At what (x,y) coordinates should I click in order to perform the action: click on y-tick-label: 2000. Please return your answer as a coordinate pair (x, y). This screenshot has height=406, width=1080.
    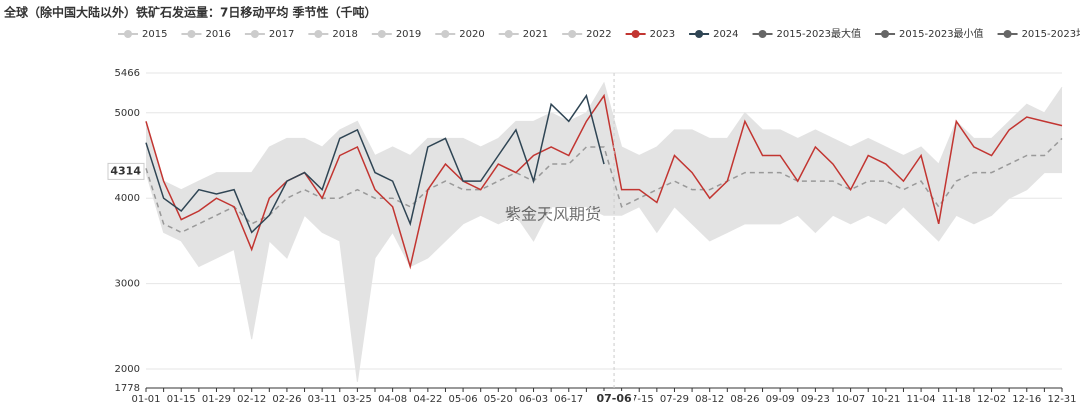
    Looking at the image, I should click on (127, 369).